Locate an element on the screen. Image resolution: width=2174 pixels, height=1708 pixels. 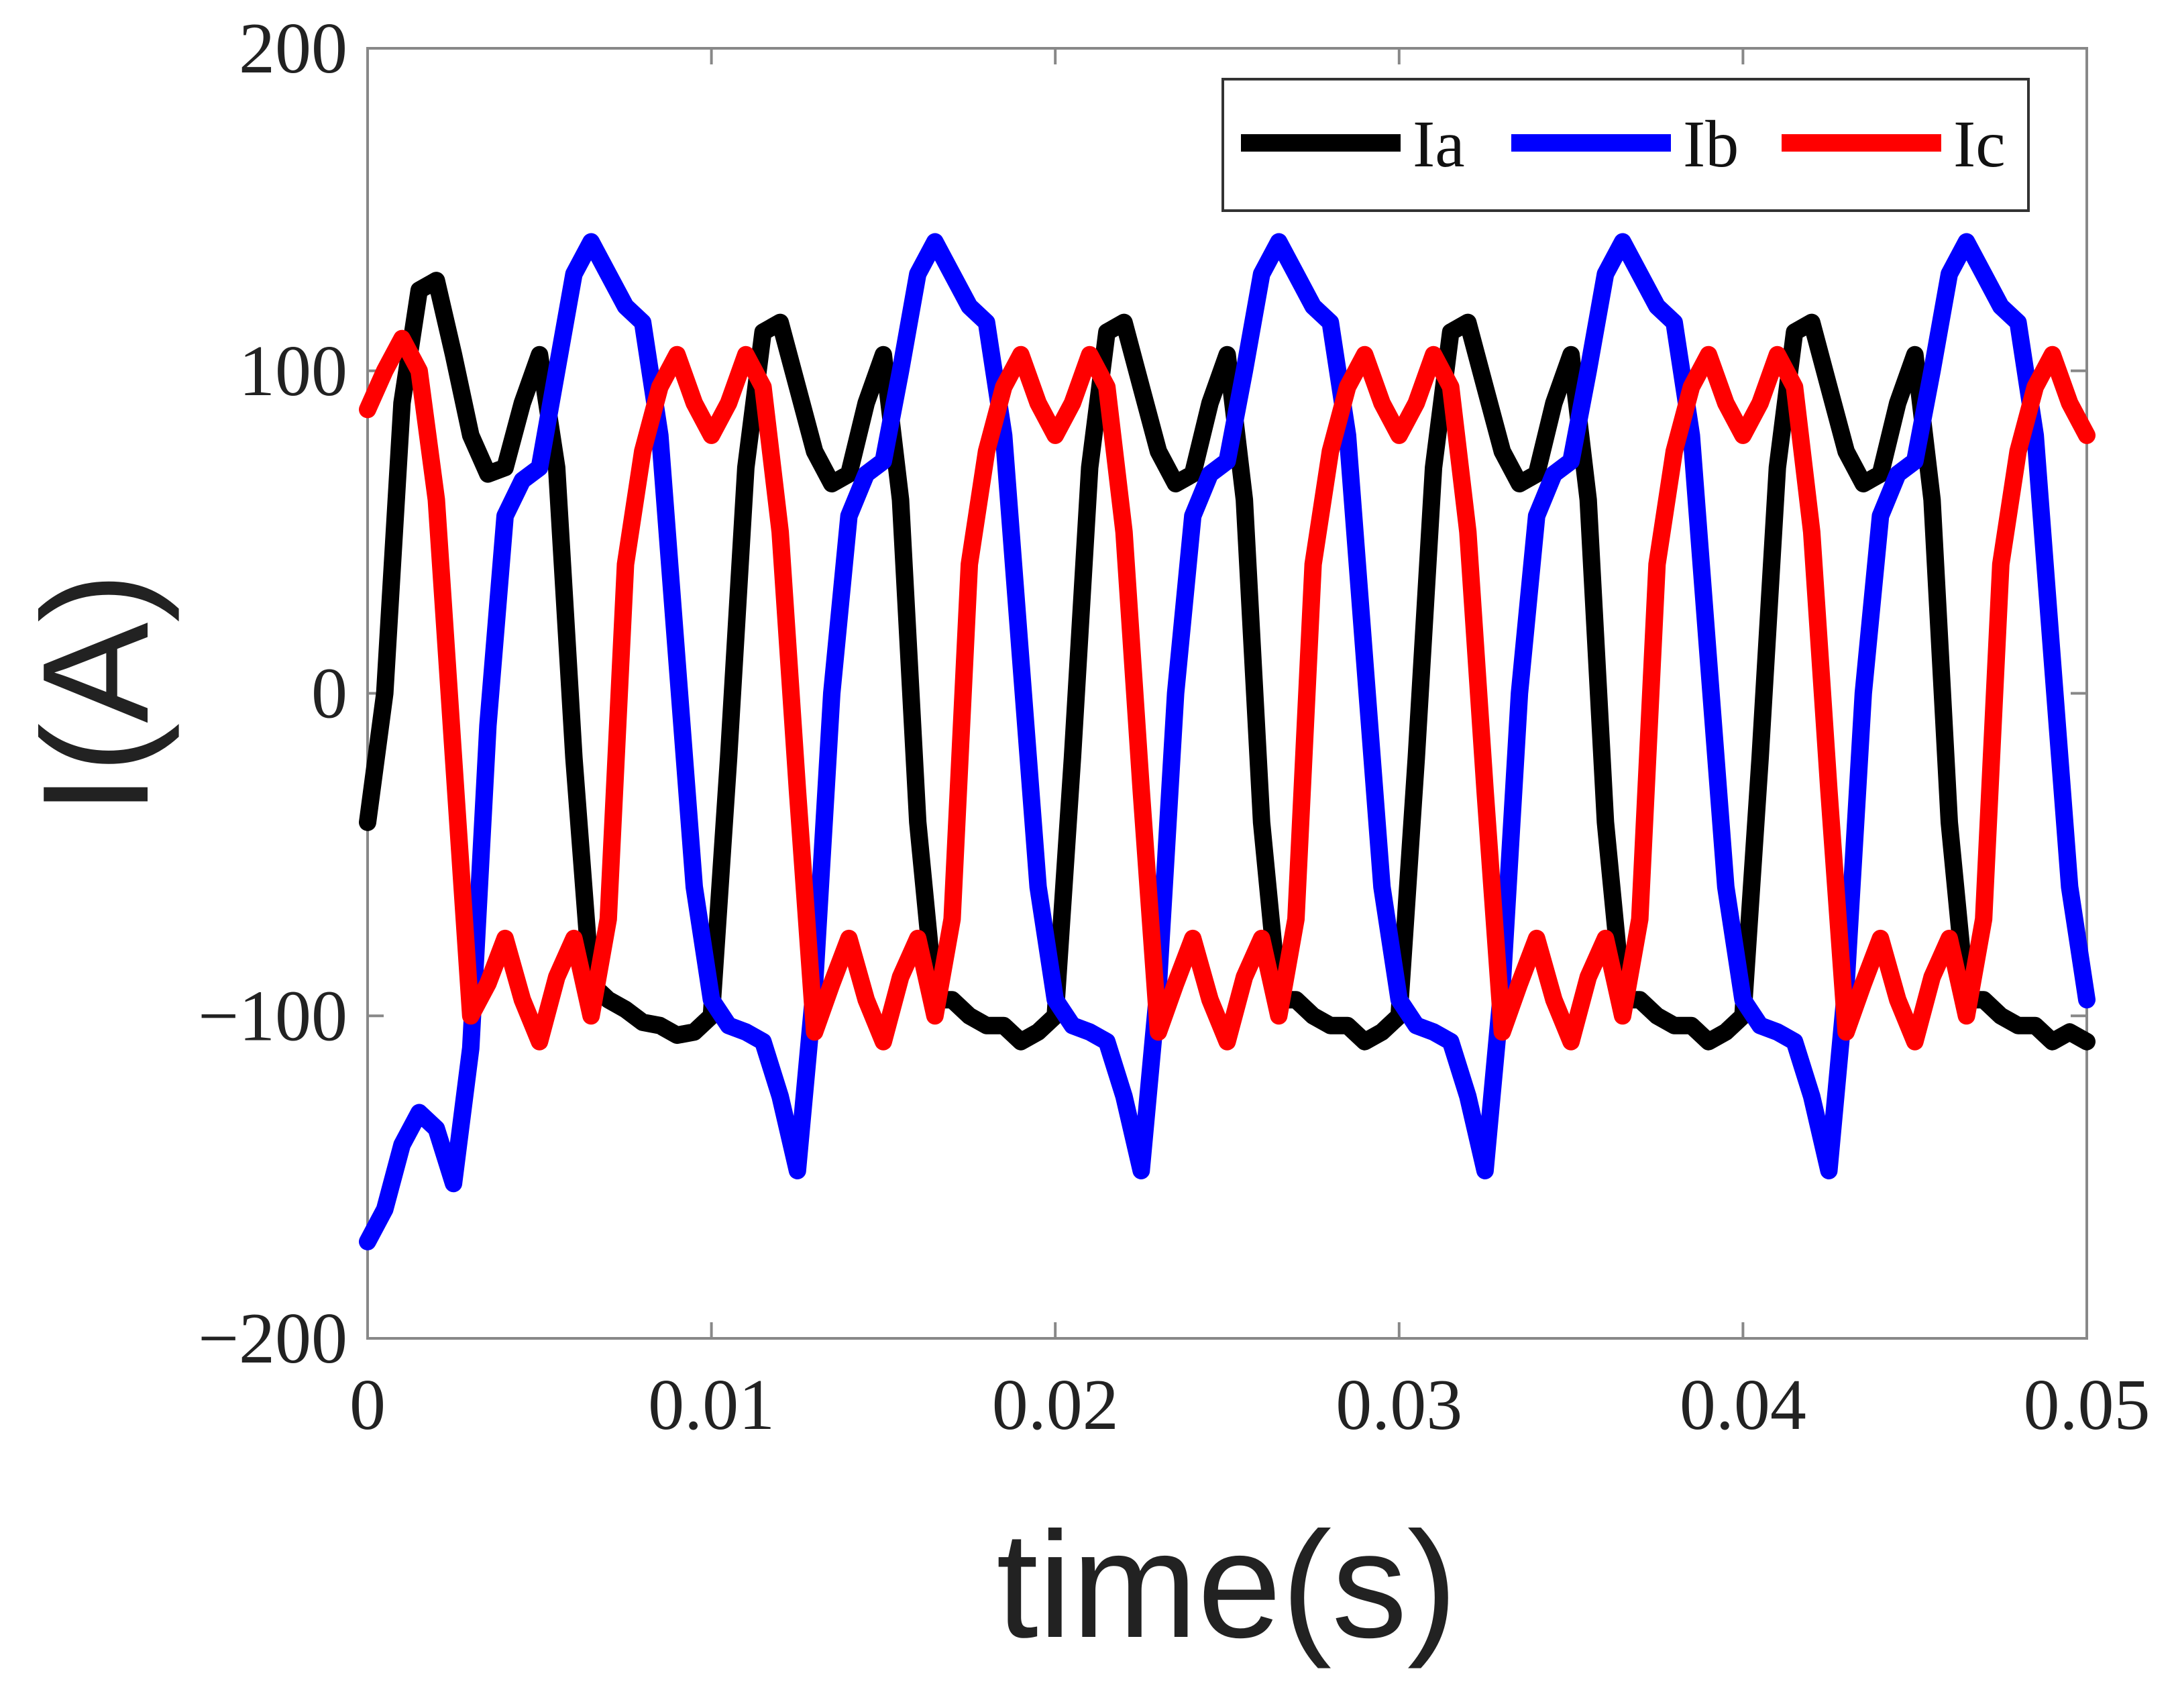
y-tick-label: 0 is located at coordinates (329, 694).